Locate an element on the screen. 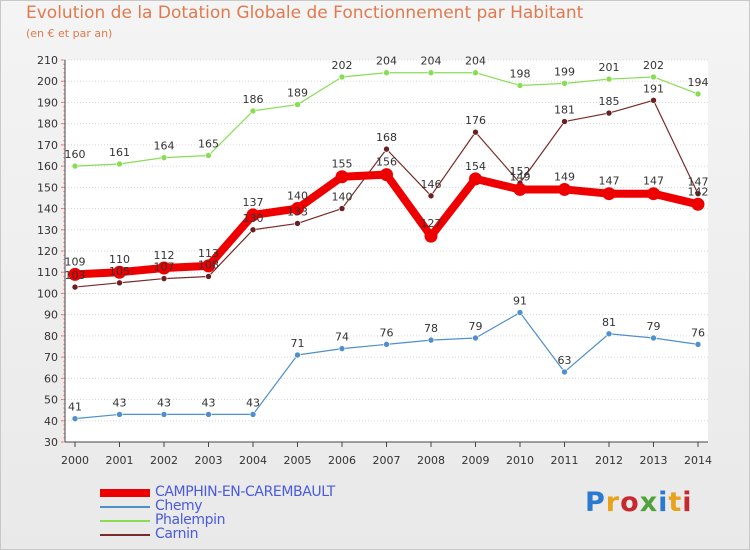 The image size is (750, 550). data-label-carnin: 105 is located at coordinates (119, 271).